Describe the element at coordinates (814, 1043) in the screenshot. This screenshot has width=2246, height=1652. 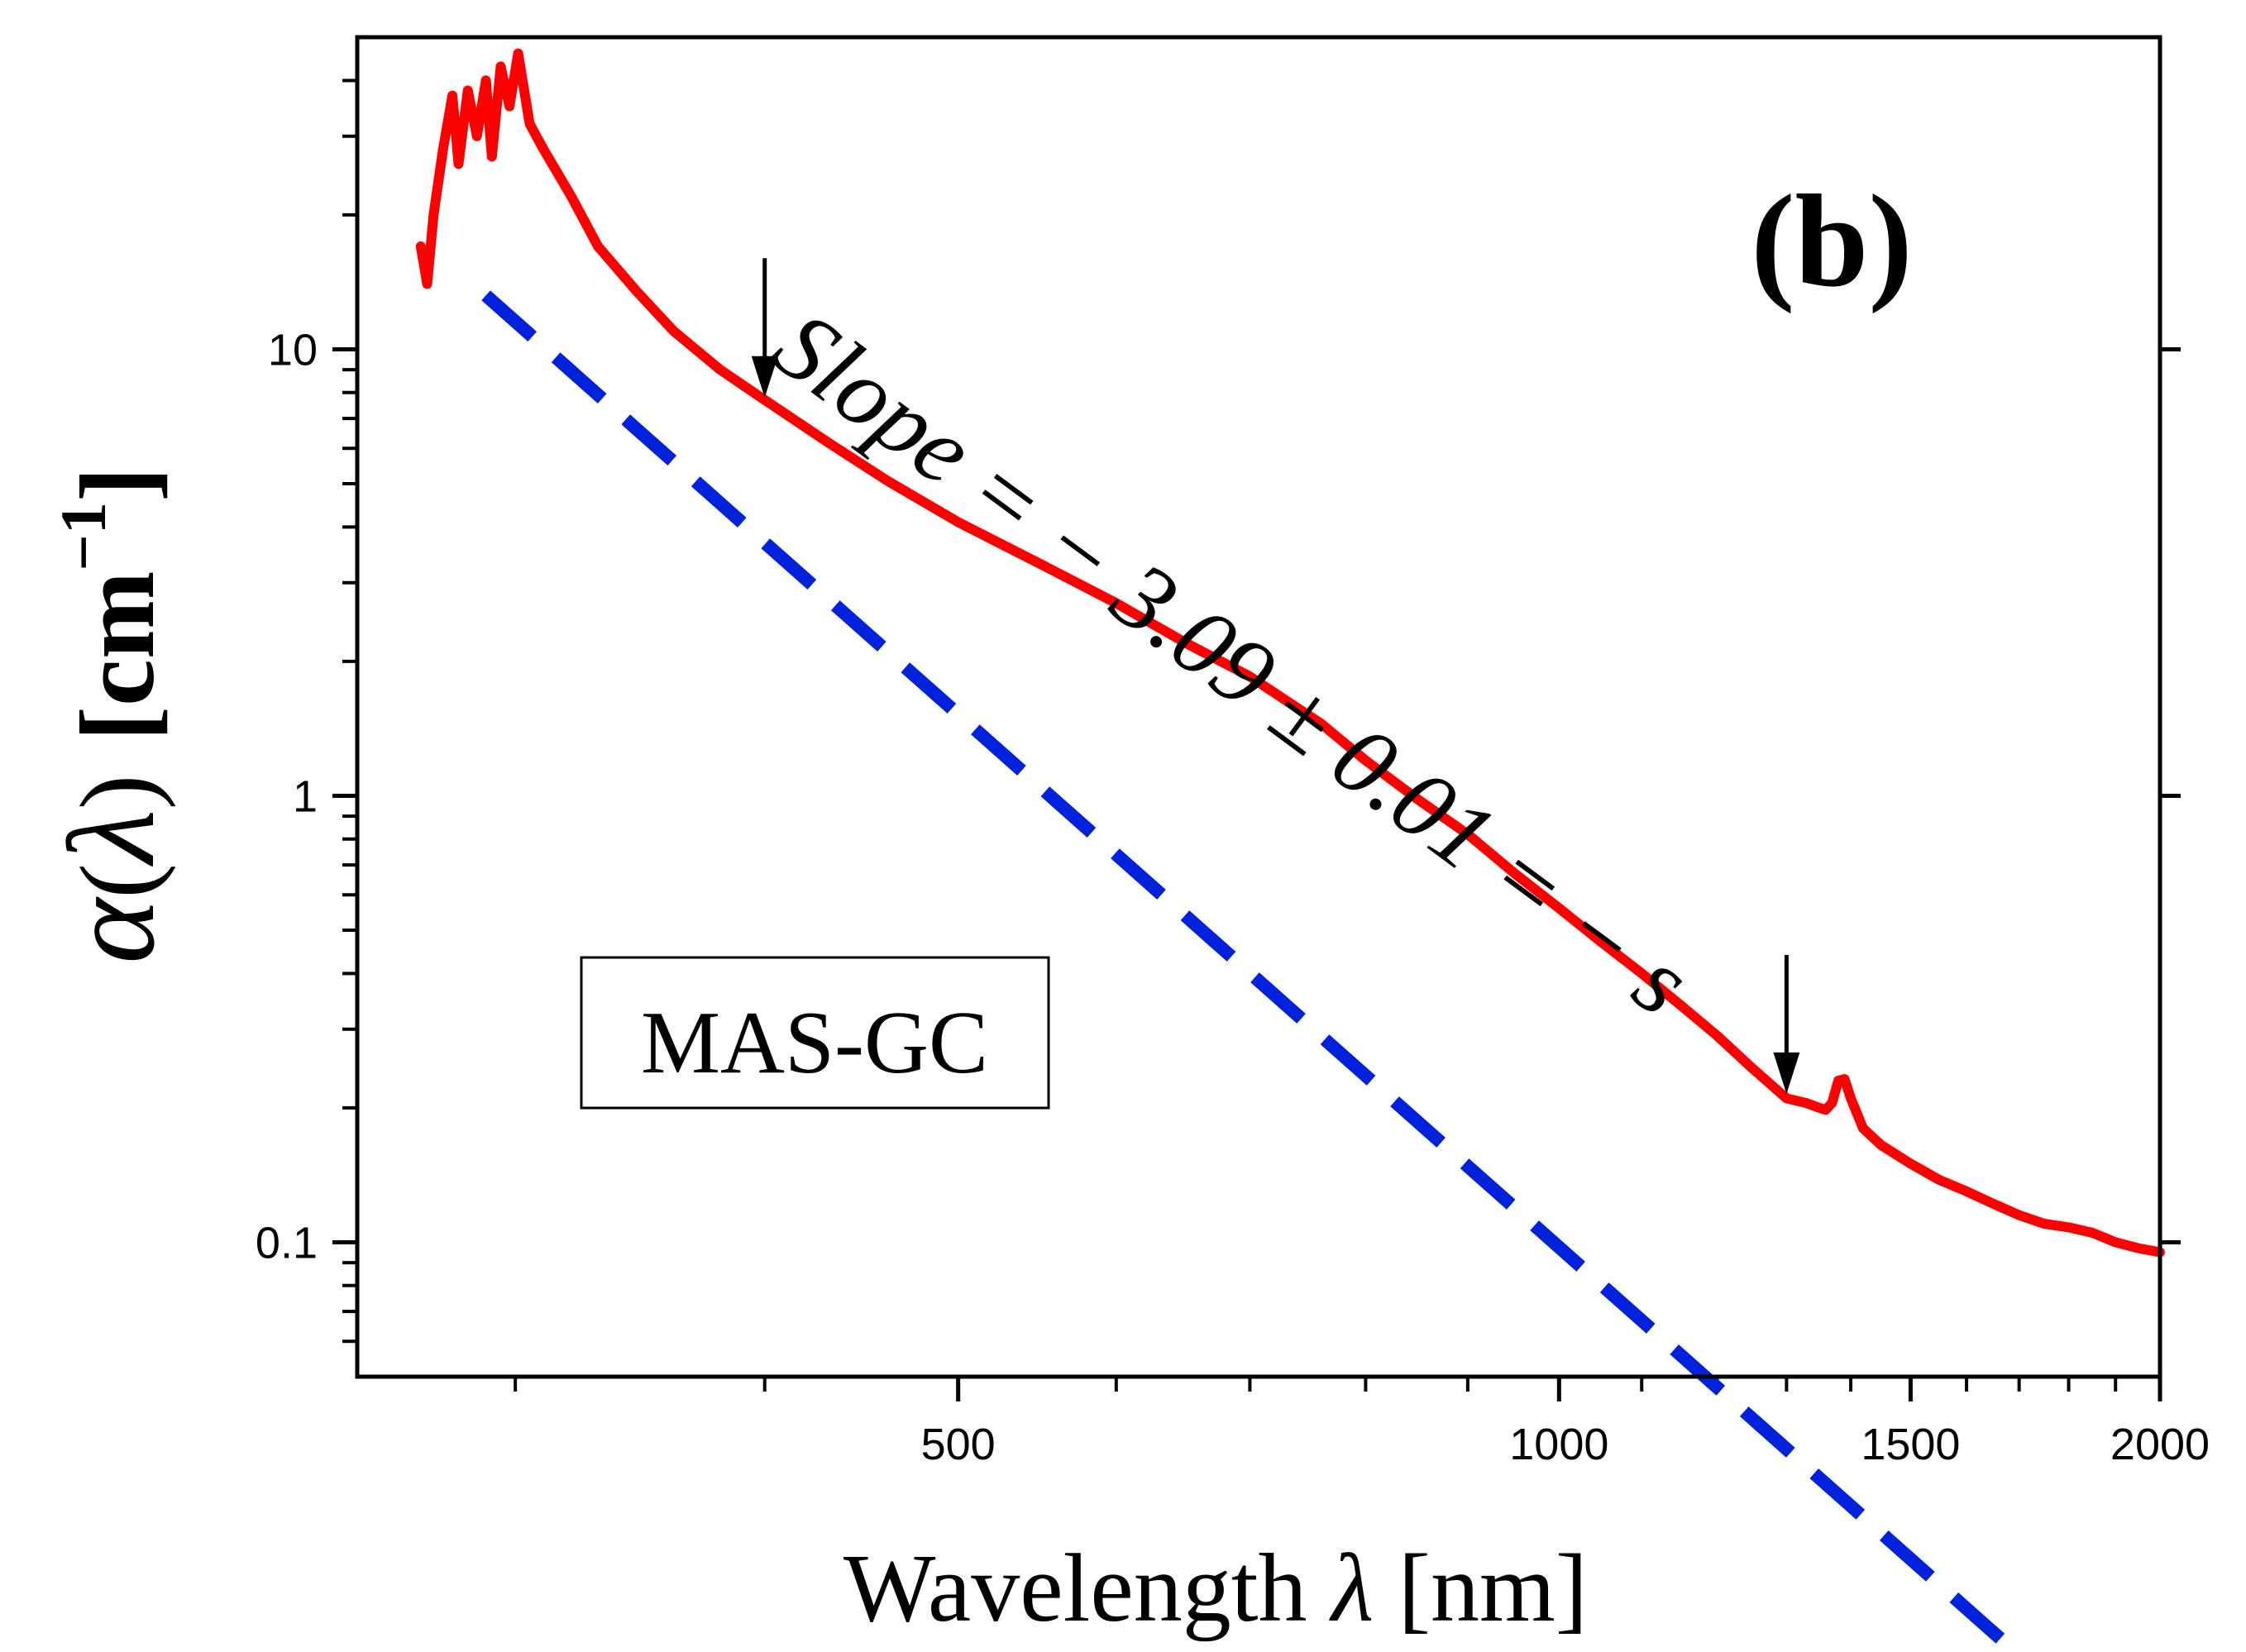
I see `legend-box-label: MAS-GC` at that location.